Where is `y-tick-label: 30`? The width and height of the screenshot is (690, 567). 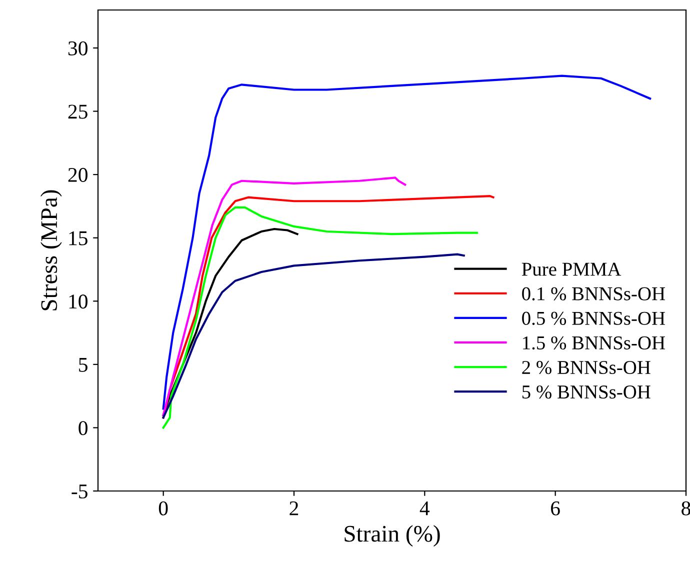
y-tick-label: 30 is located at coordinates (78, 48).